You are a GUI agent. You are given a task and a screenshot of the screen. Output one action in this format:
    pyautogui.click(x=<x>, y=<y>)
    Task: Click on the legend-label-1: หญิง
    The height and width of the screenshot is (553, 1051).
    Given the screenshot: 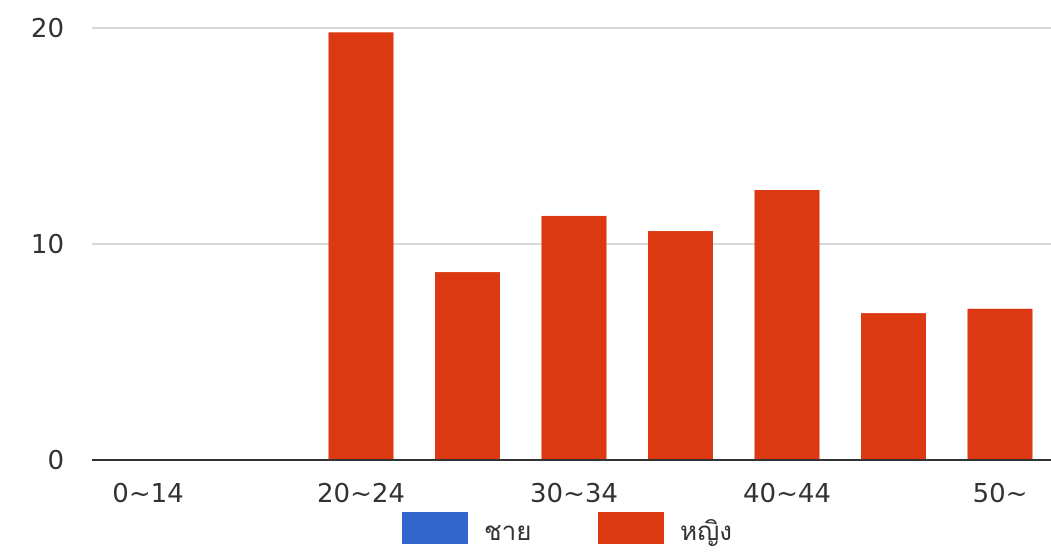 What is the action you would take?
    pyautogui.click(x=706, y=532)
    